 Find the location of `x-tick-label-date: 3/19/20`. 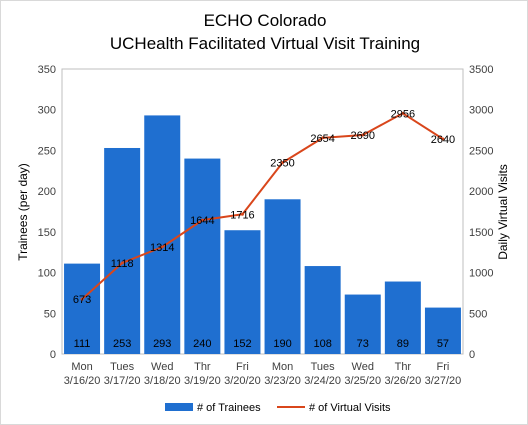

x-tick-label-date: 3/19/20 is located at coordinates (202, 381).